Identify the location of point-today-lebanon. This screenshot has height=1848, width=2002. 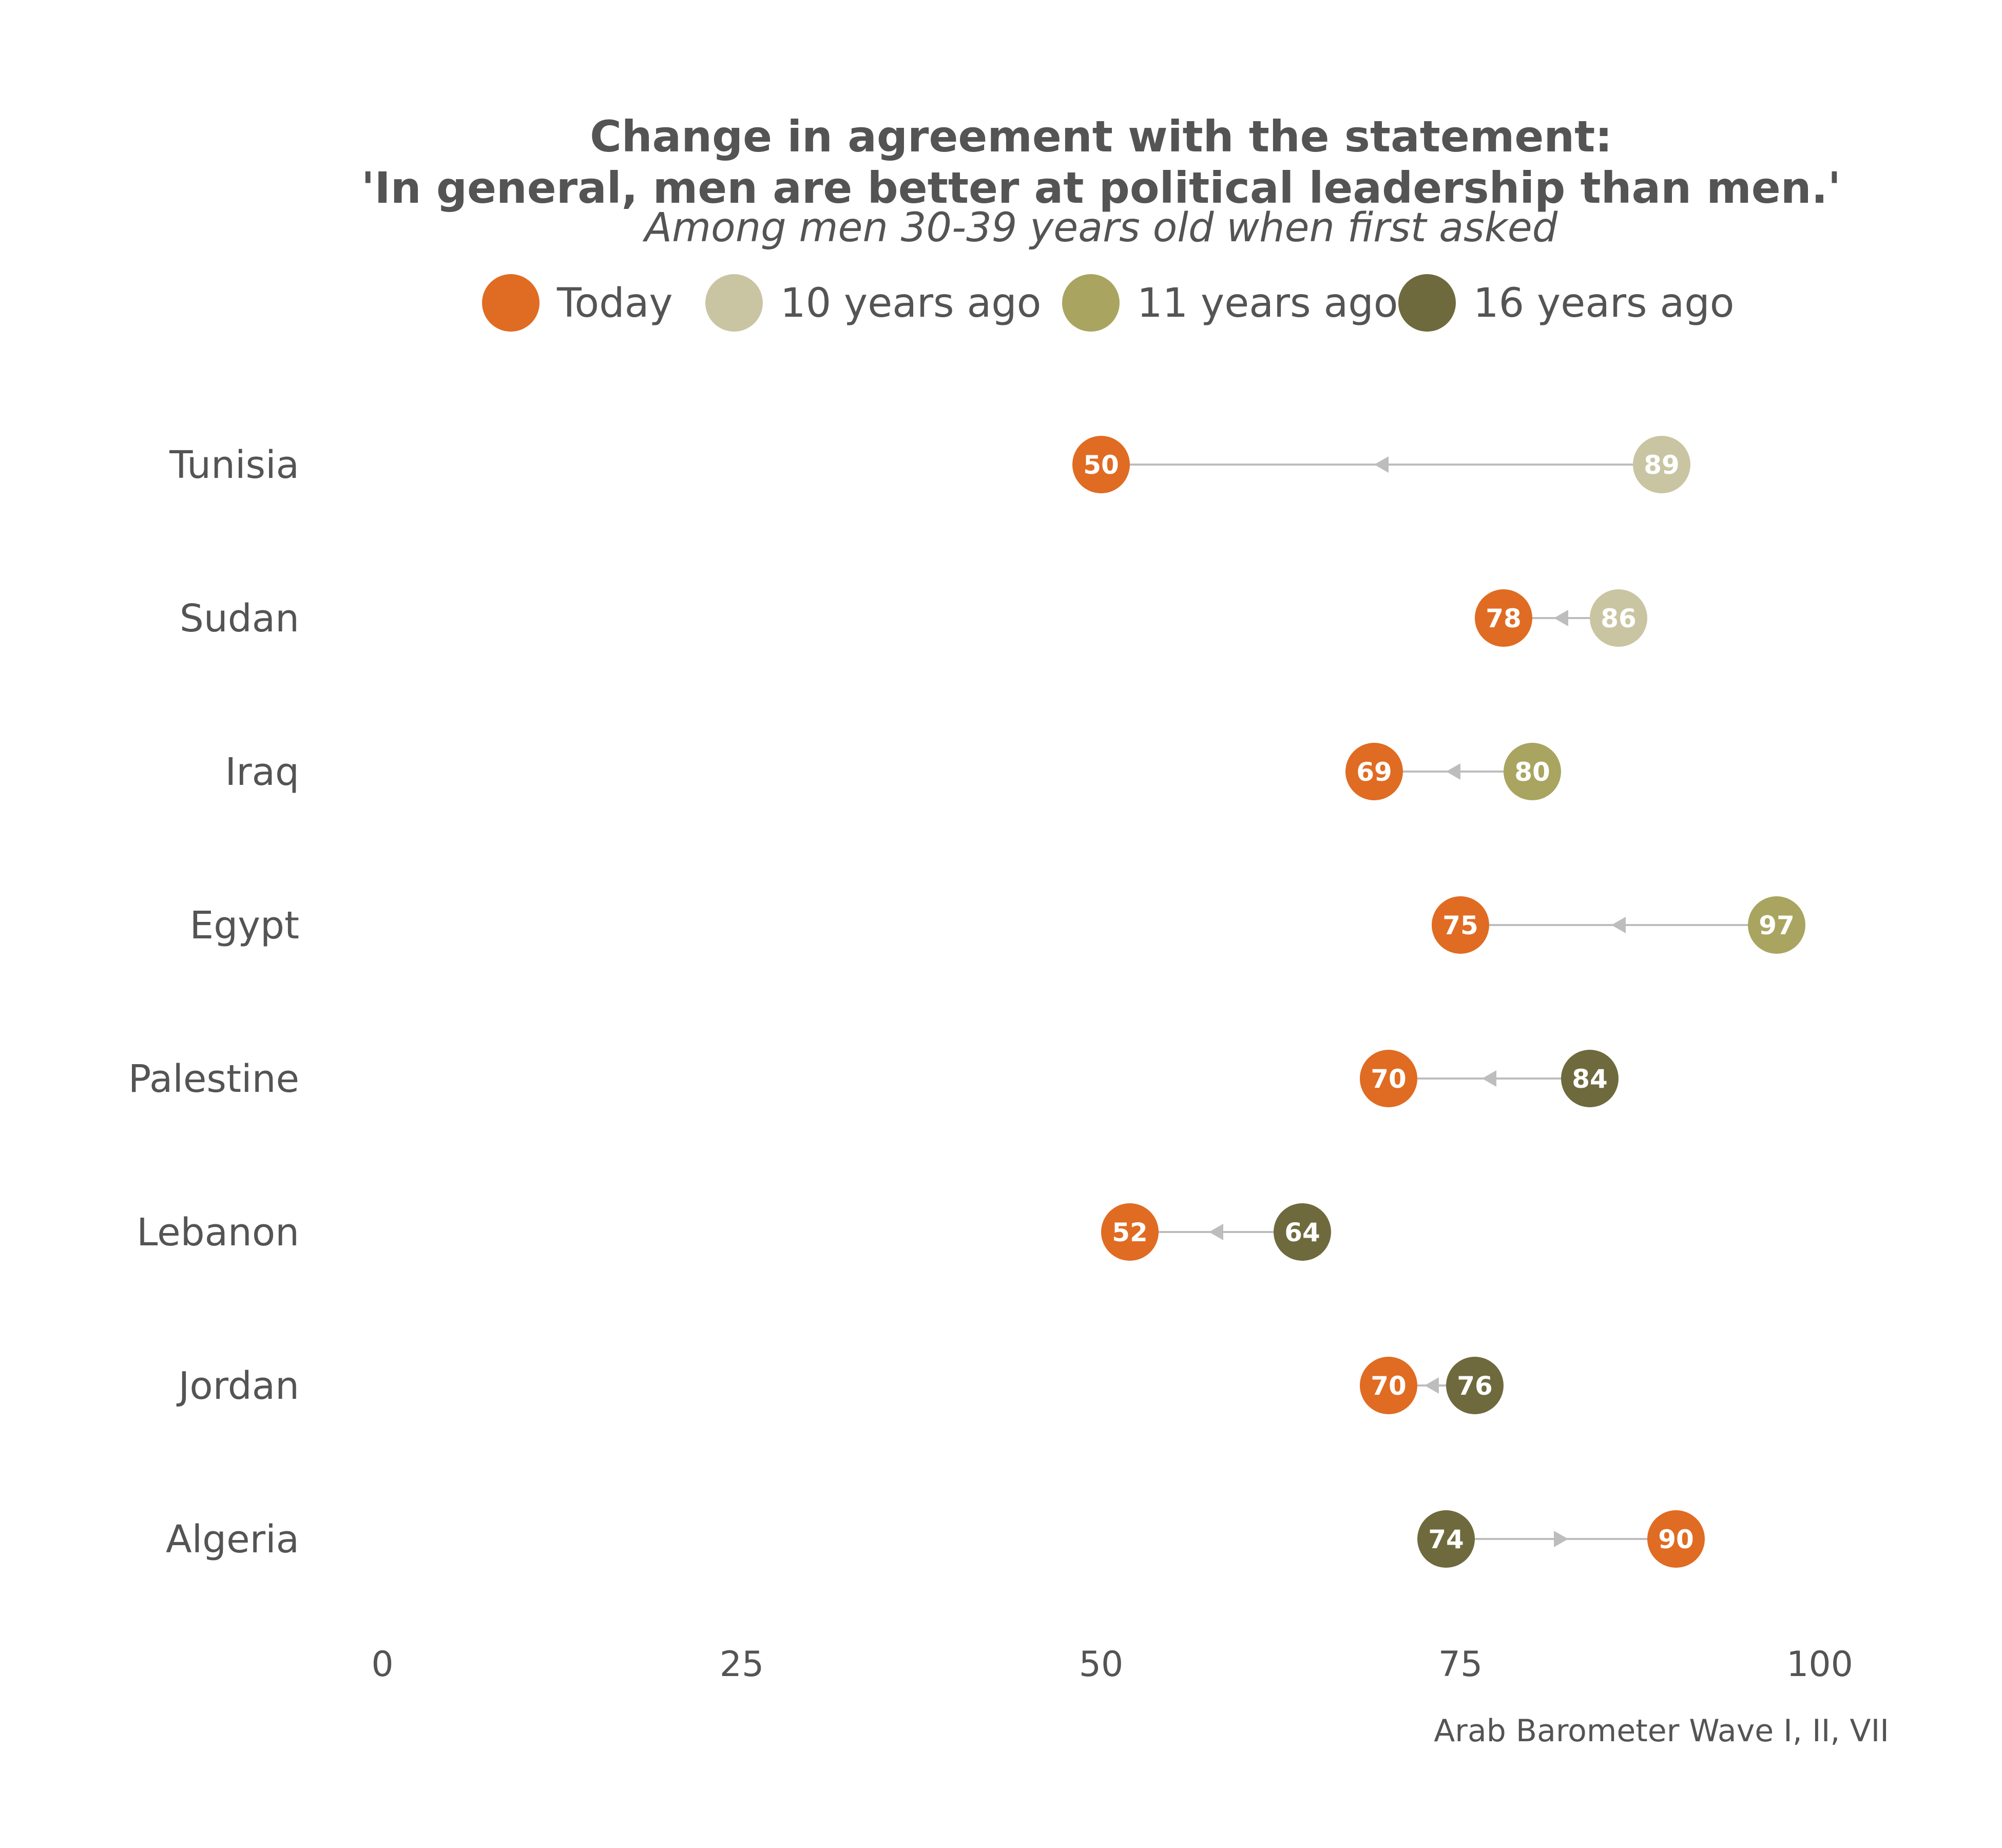
(1130, 1232).